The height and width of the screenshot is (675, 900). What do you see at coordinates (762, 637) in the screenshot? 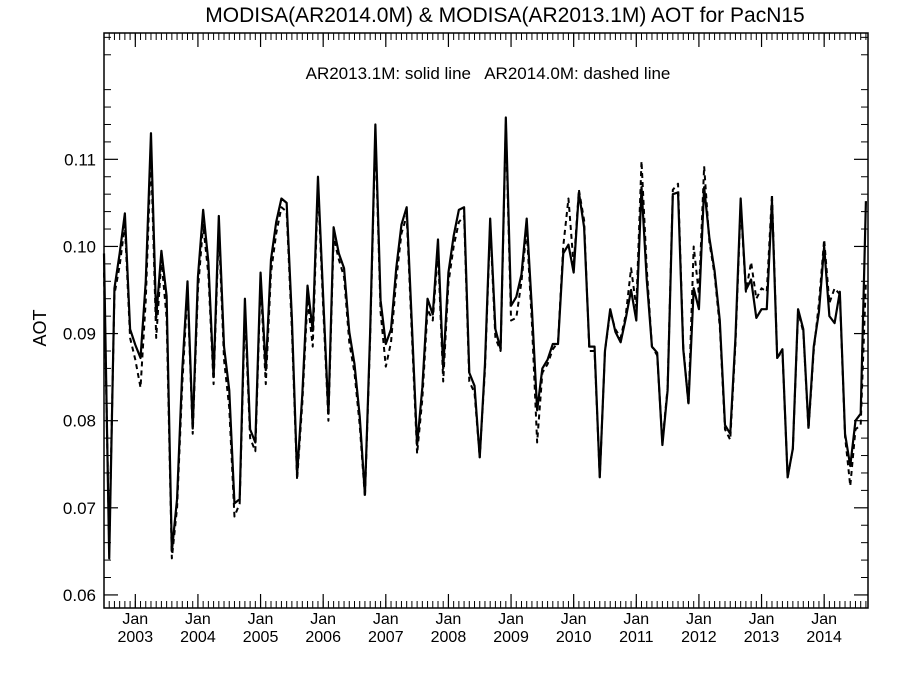
I see `x-year-label: 2013` at bounding box center [762, 637].